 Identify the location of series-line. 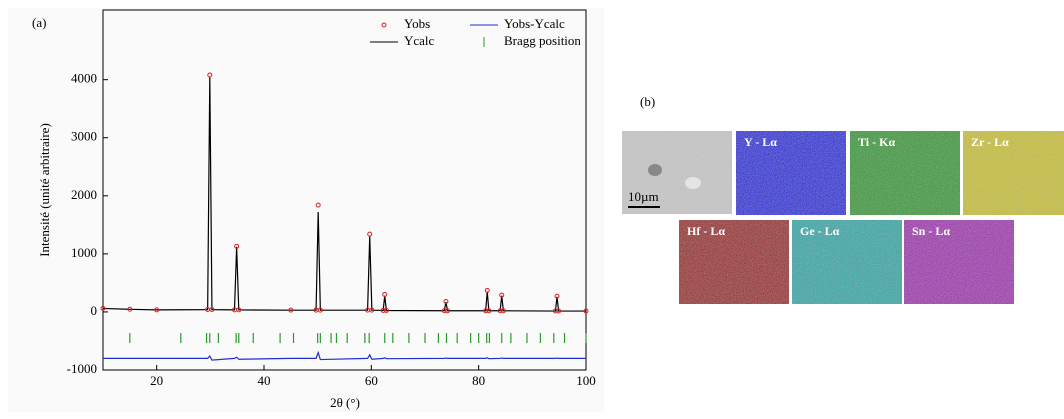
(344, 355).